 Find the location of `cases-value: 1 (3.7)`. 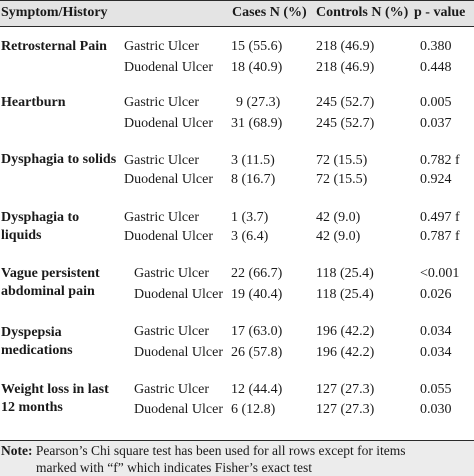

cases-value: 1 (3.7) is located at coordinates (250, 217).